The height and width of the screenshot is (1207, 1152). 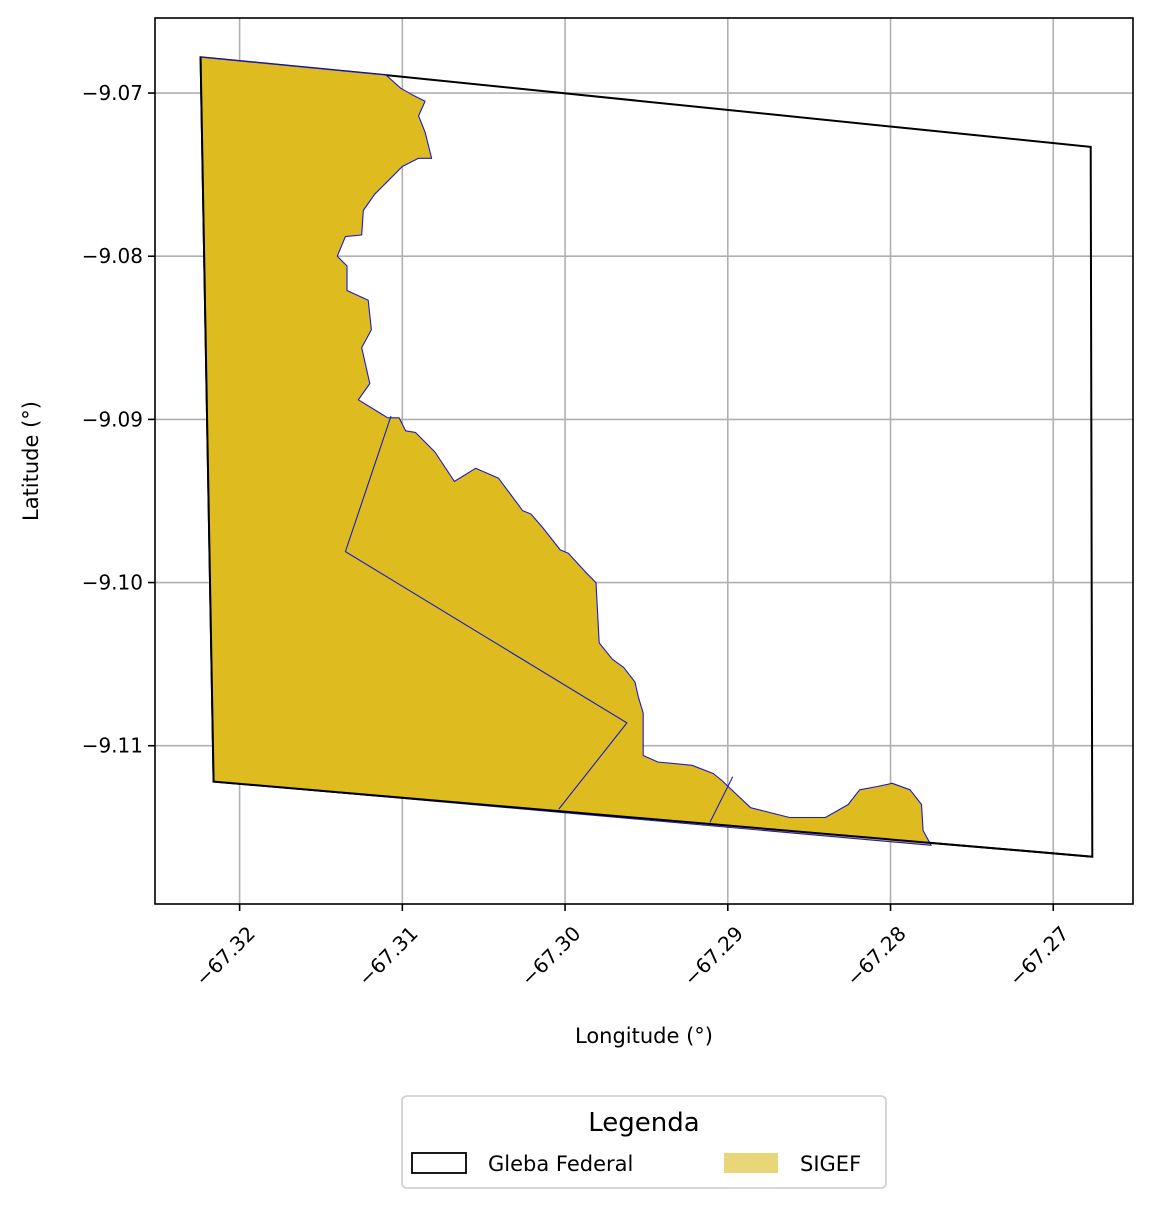 What do you see at coordinates (830, 1164) in the screenshot?
I see `legend-label-sigef: SIGEF` at bounding box center [830, 1164].